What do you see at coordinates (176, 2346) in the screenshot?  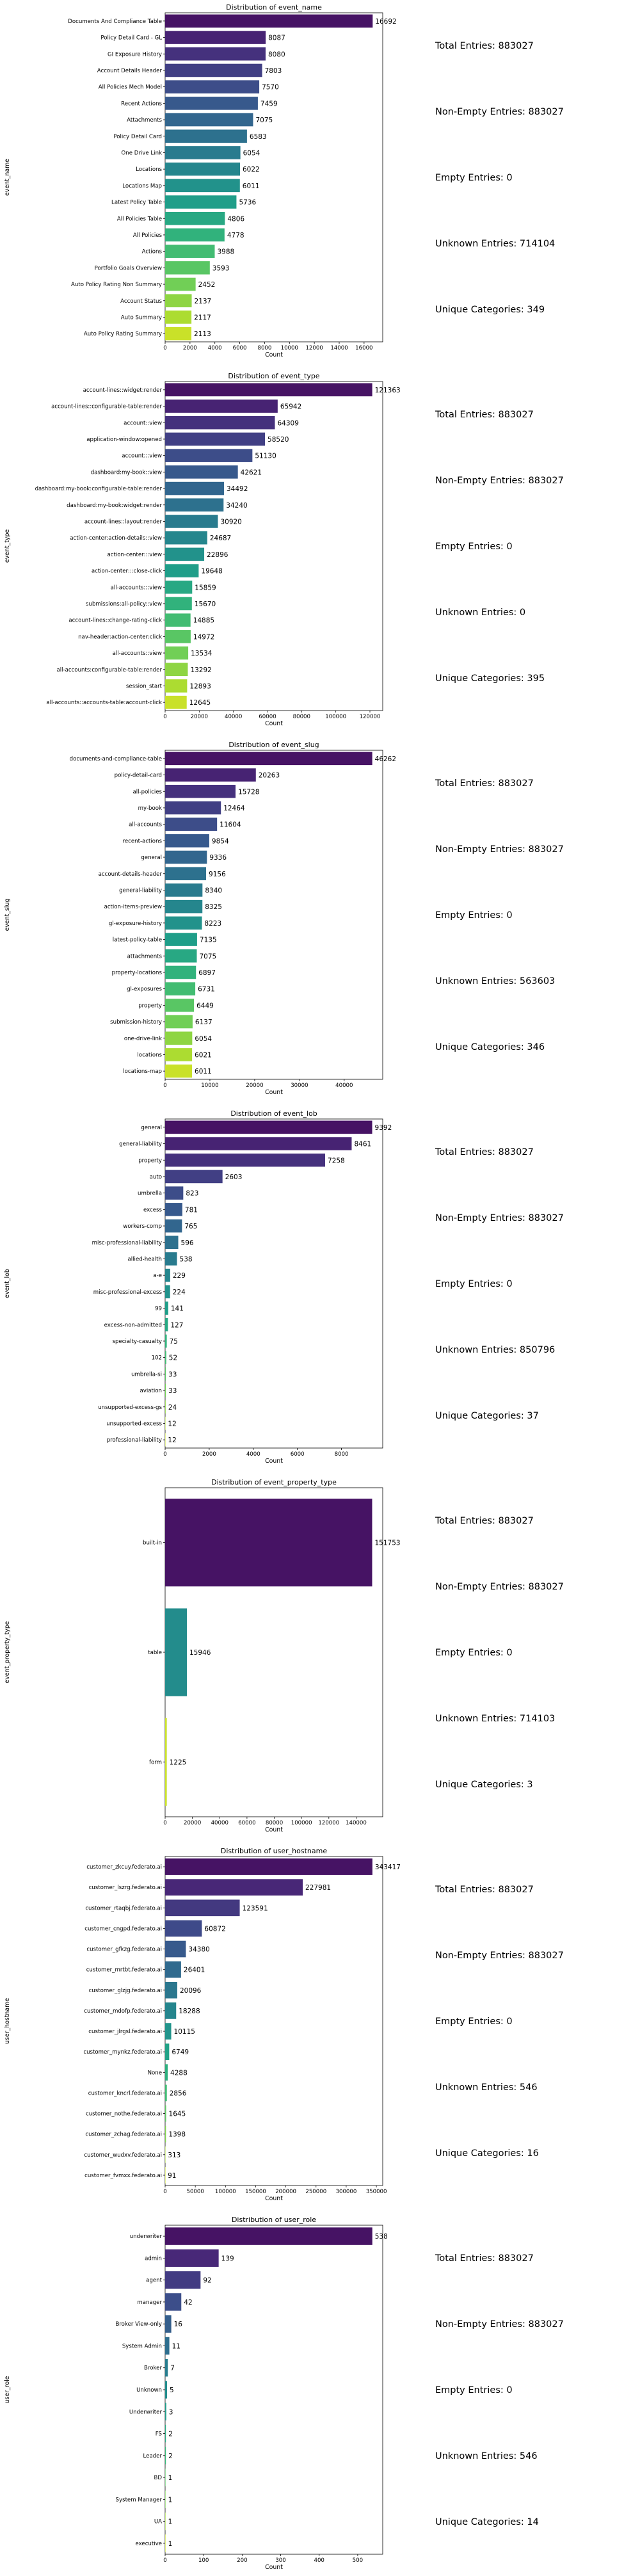 I see `data-label: 11` at bounding box center [176, 2346].